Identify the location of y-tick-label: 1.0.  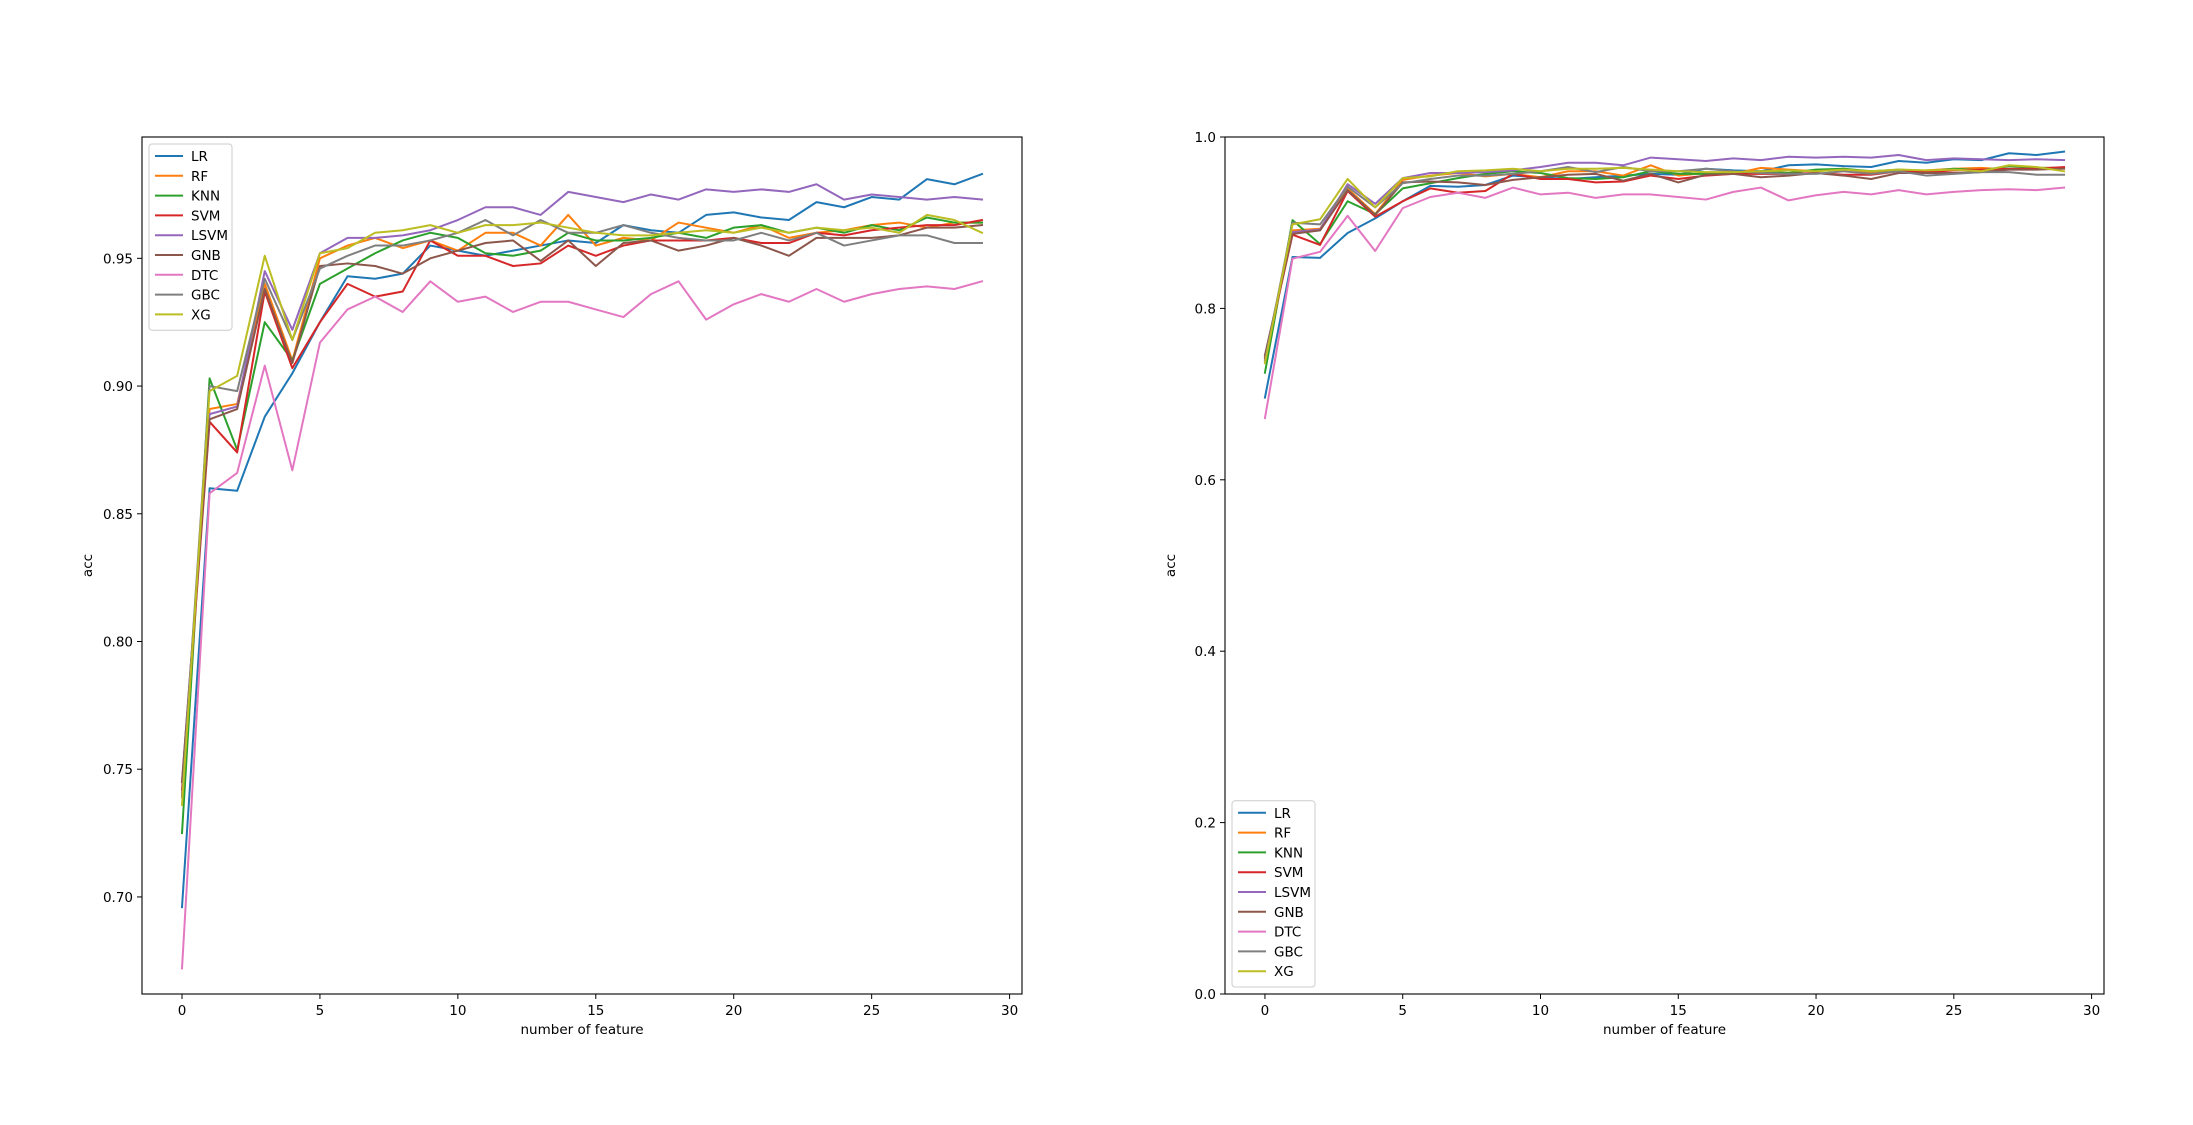
(1205, 138).